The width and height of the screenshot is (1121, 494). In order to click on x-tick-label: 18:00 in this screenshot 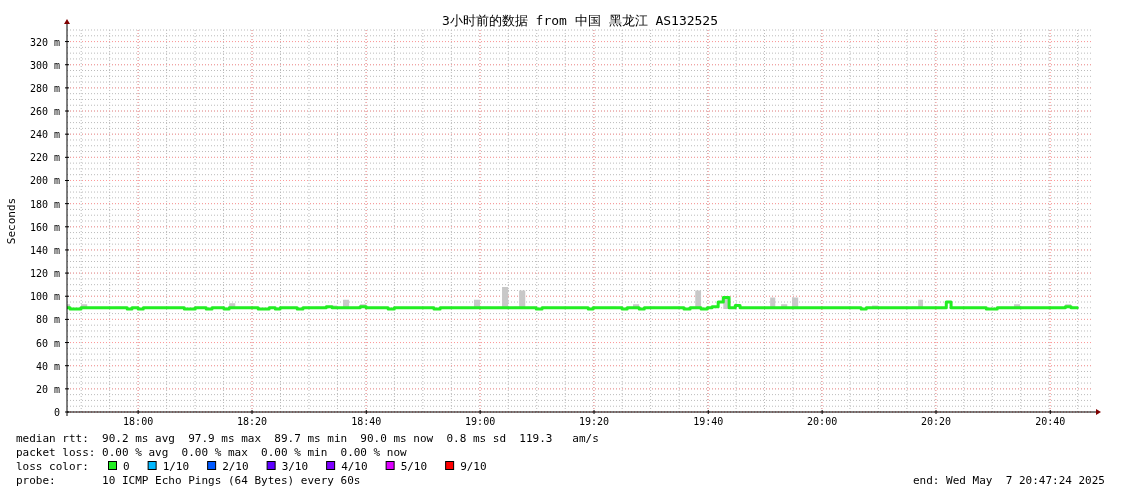, I will do `click(138, 421)`.